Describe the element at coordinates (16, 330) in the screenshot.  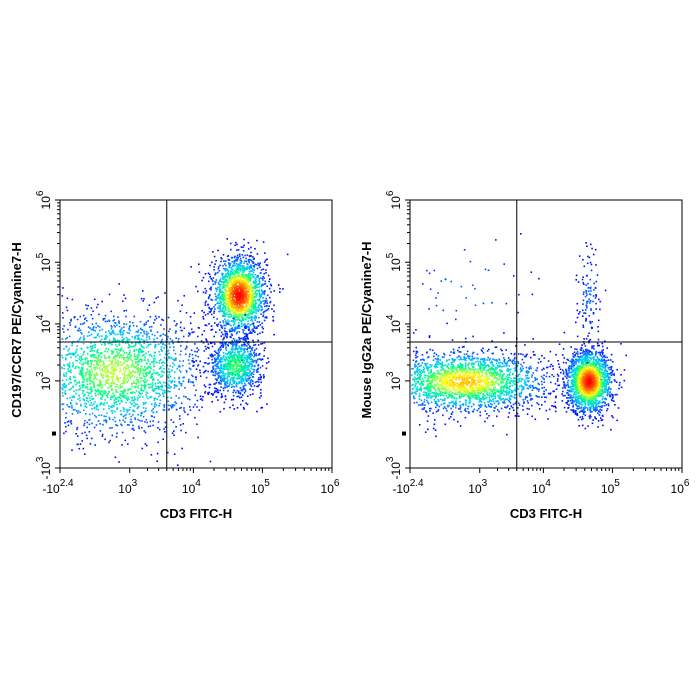
I see `y-axis-label: CD197/CCR7 PE/Cyanine7-H` at that location.